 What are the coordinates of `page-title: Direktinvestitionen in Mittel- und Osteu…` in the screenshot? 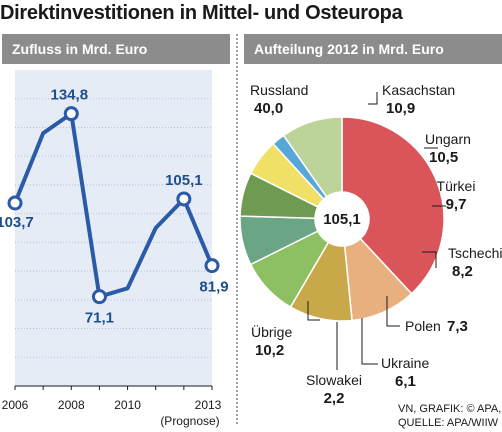 It's located at (201, 13).